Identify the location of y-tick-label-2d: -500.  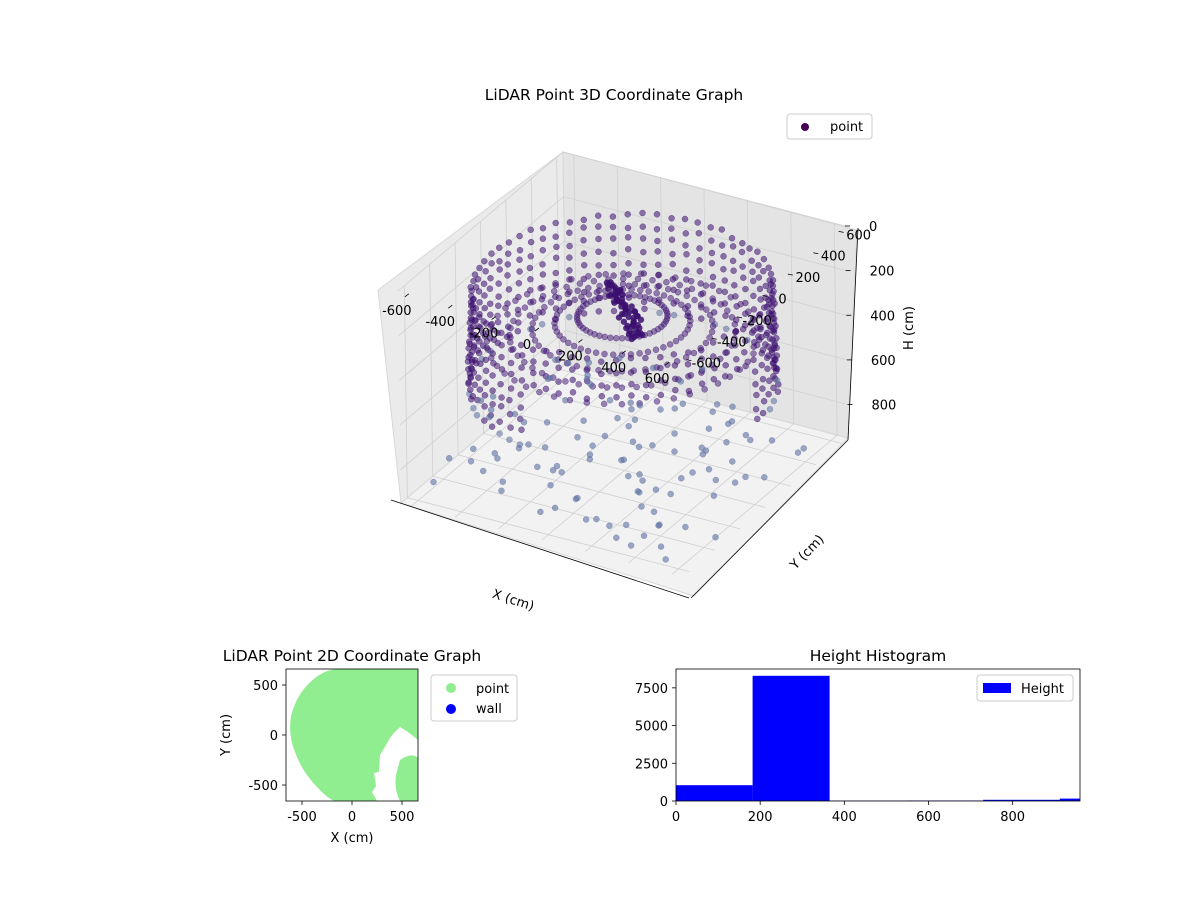
(263, 786).